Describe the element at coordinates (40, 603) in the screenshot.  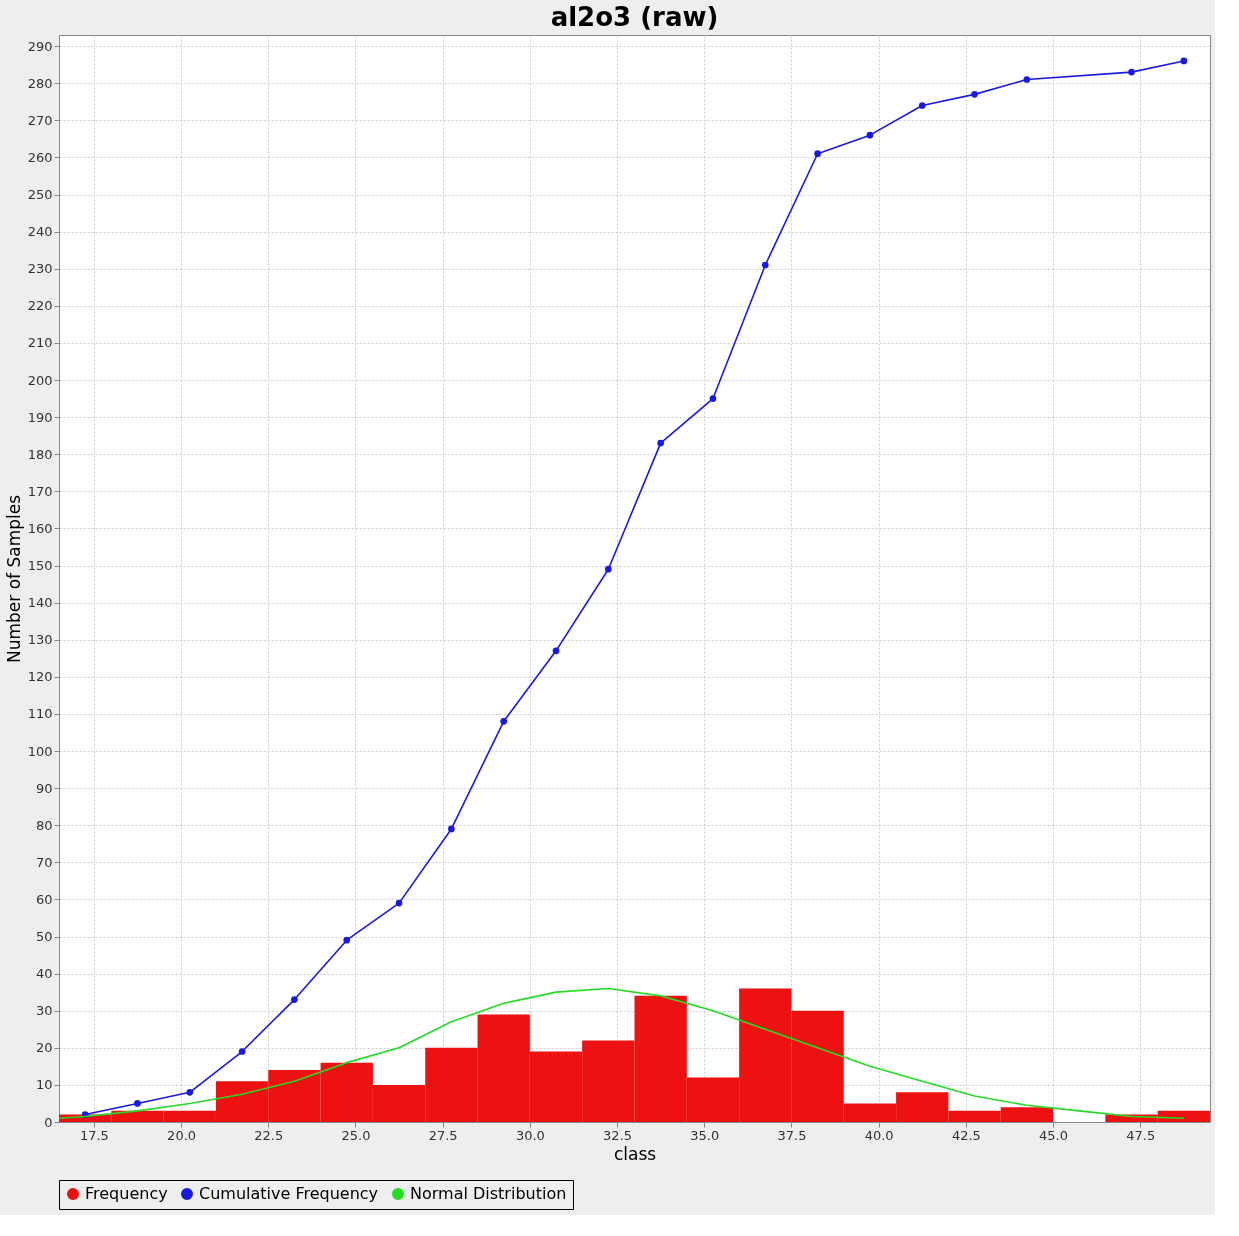
I see `y-tick-label: 140` at that location.